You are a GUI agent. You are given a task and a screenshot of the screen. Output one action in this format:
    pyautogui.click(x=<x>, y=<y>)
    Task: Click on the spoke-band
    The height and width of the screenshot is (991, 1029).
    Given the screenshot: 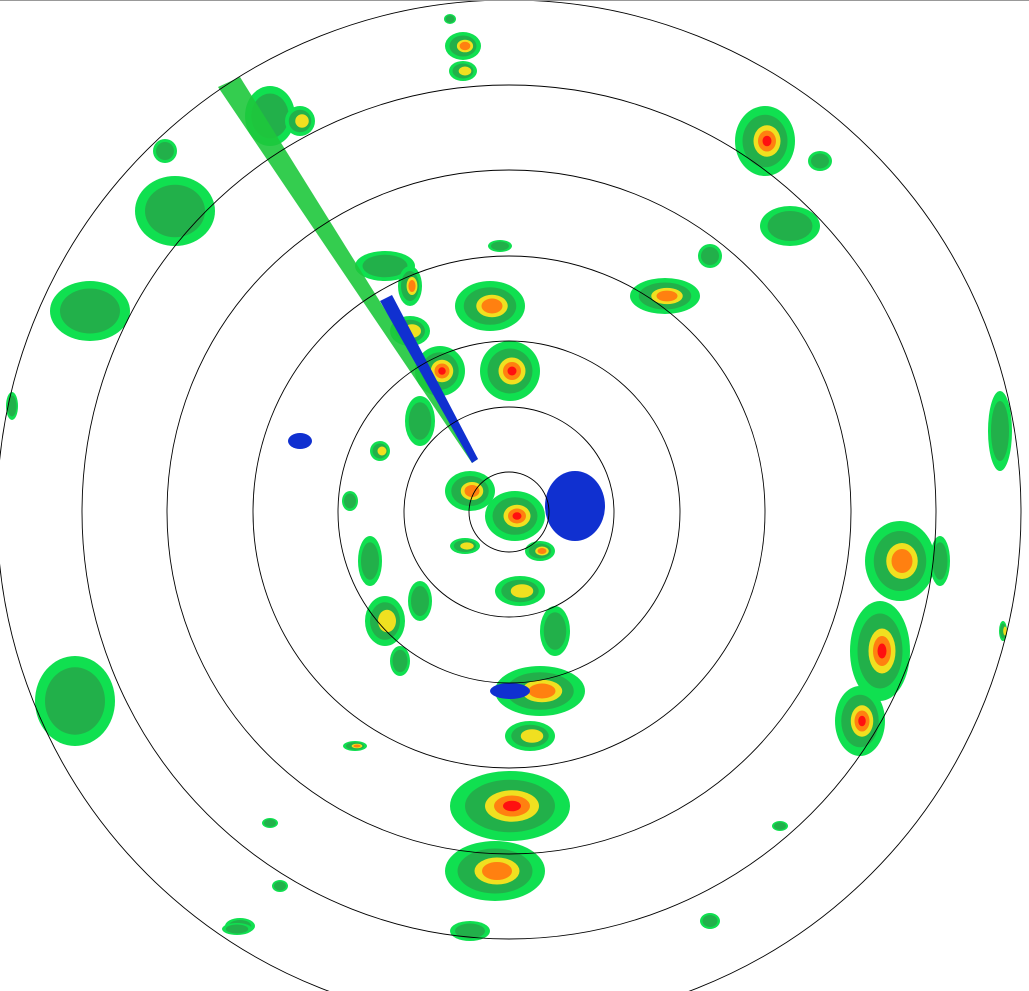 What is the action you would take?
    pyautogui.click(x=348, y=270)
    